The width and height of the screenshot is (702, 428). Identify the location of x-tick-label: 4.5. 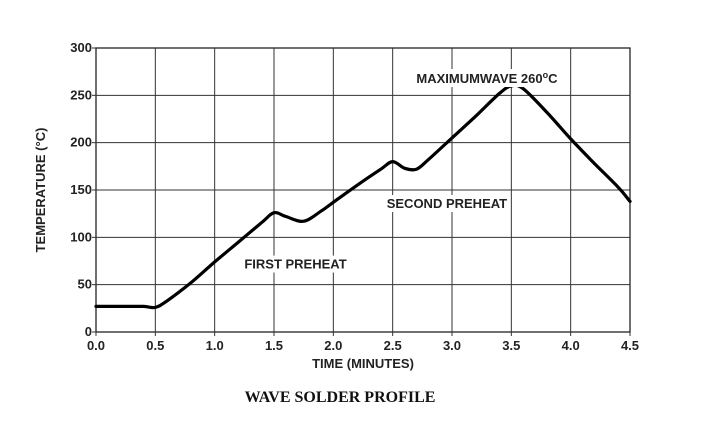
(630, 345).